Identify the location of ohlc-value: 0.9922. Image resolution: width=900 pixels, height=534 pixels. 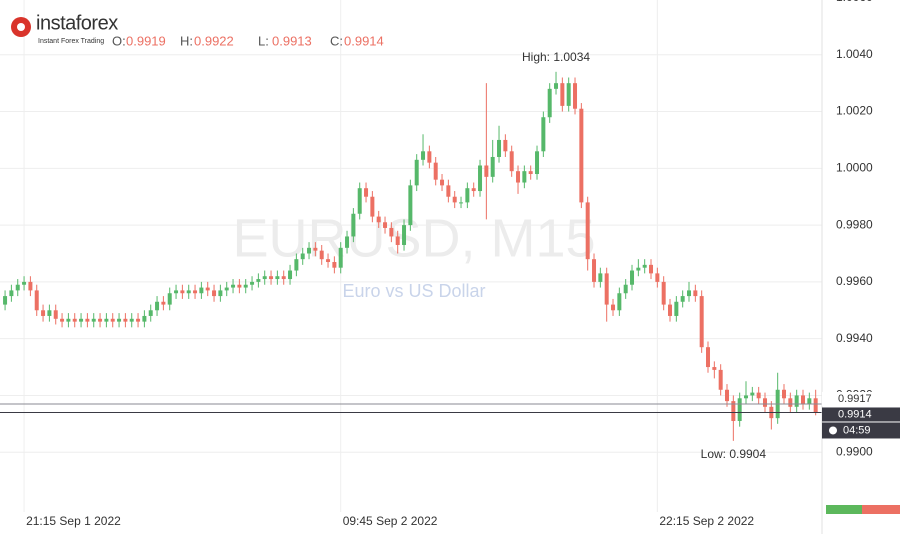
(214, 40).